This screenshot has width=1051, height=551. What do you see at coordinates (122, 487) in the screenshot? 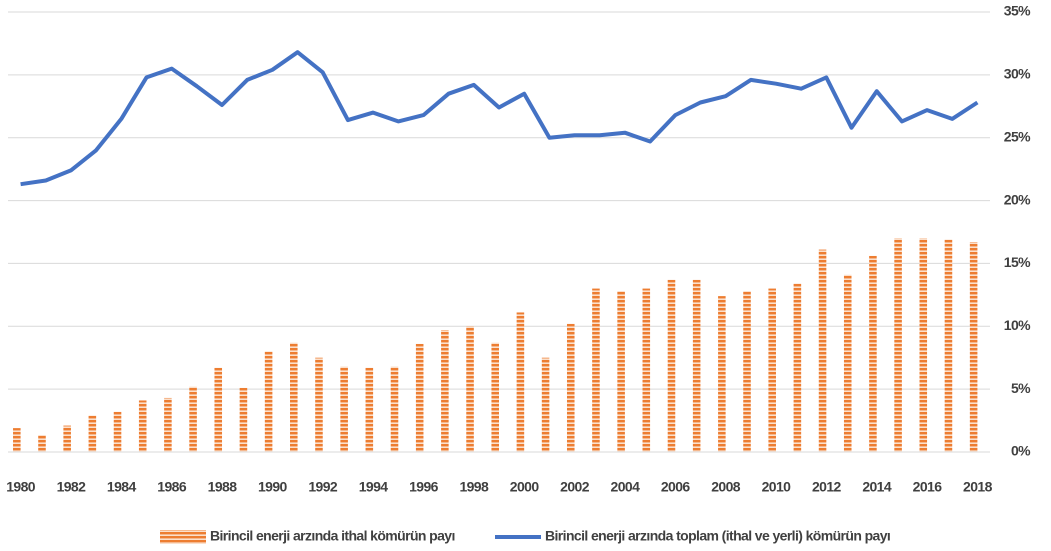
I see `x-tick-label: 1984` at bounding box center [122, 487].